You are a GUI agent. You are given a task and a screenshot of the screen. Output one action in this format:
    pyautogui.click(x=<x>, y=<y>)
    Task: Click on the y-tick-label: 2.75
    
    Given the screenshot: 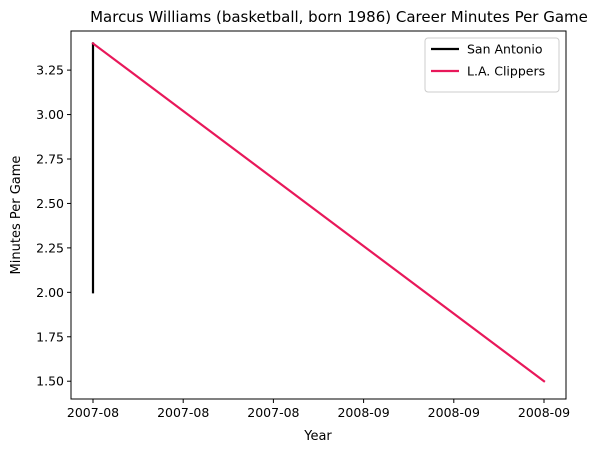 What is the action you would take?
    pyautogui.click(x=50, y=159)
    